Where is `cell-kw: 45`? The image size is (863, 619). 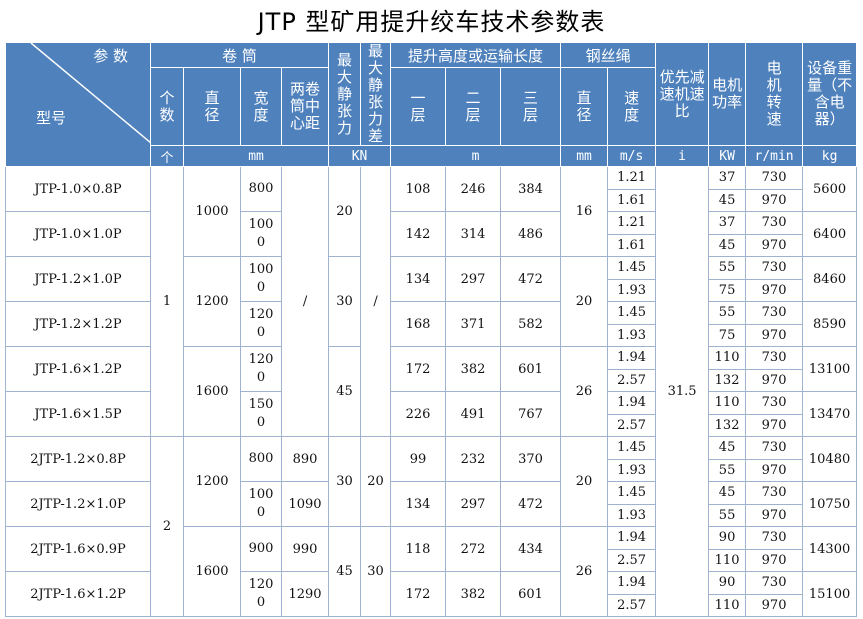
cell-kw: 45 is located at coordinates (727, 493).